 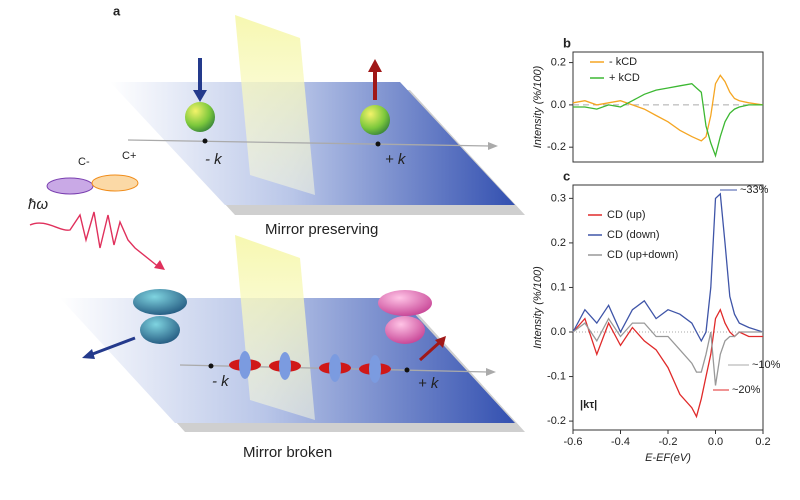 What do you see at coordinates (556, 376) in the screenshot?
I see `y-tick-label: -0.1` at bounding box center [556, 376].